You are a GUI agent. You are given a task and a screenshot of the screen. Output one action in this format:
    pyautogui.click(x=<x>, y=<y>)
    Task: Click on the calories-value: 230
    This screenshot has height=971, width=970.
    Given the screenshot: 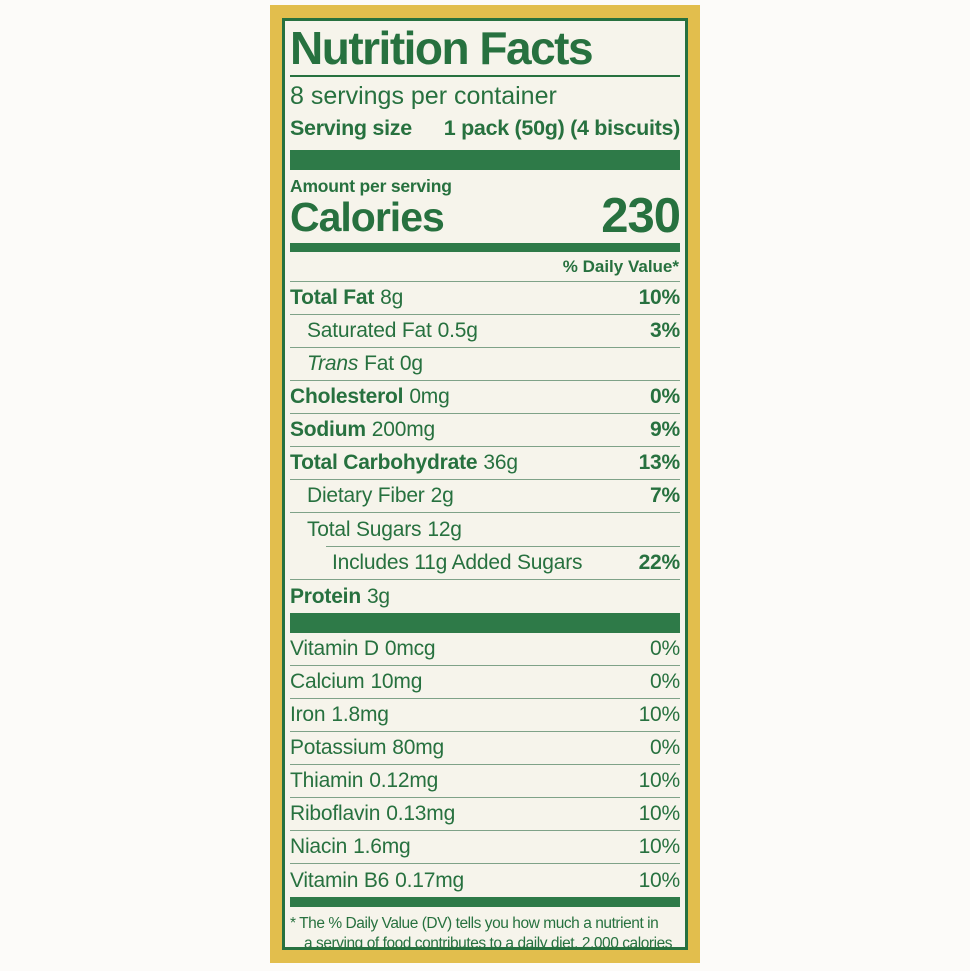 What is the action you would take?
    pyautogui.click(x=641, y=215)
    